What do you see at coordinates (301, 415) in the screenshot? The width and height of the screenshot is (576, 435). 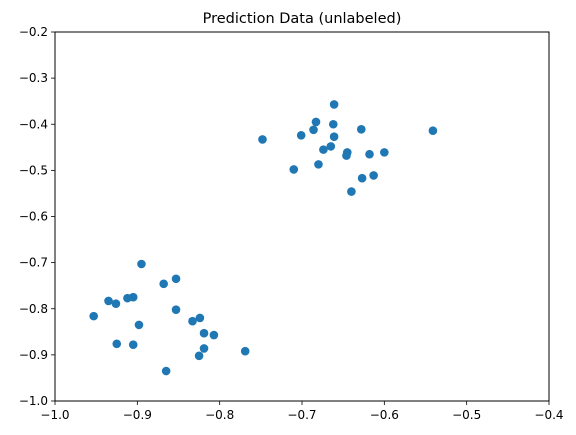 I see `x-tick-label: −0.7` at bounding box center [301, 415].